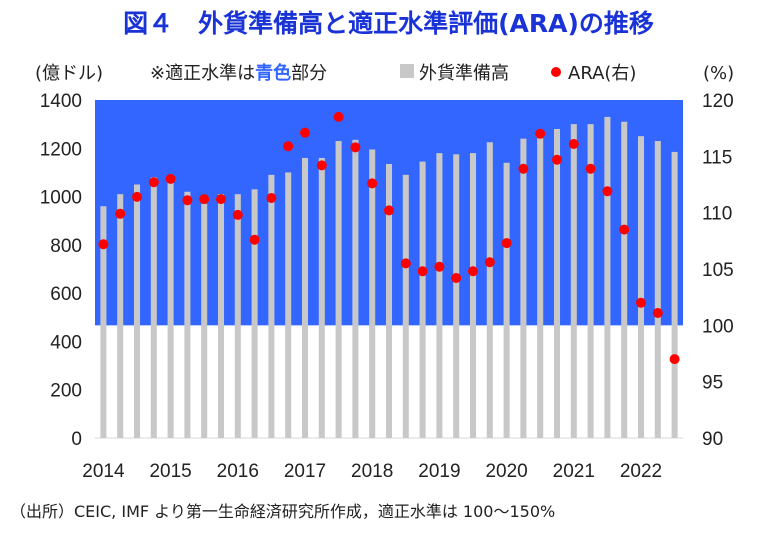 This screenshot has width=777, height=540. Describe the element at coordinates (574, 471) in the screenshot. I see `x-tick-label: 2021` at that location.